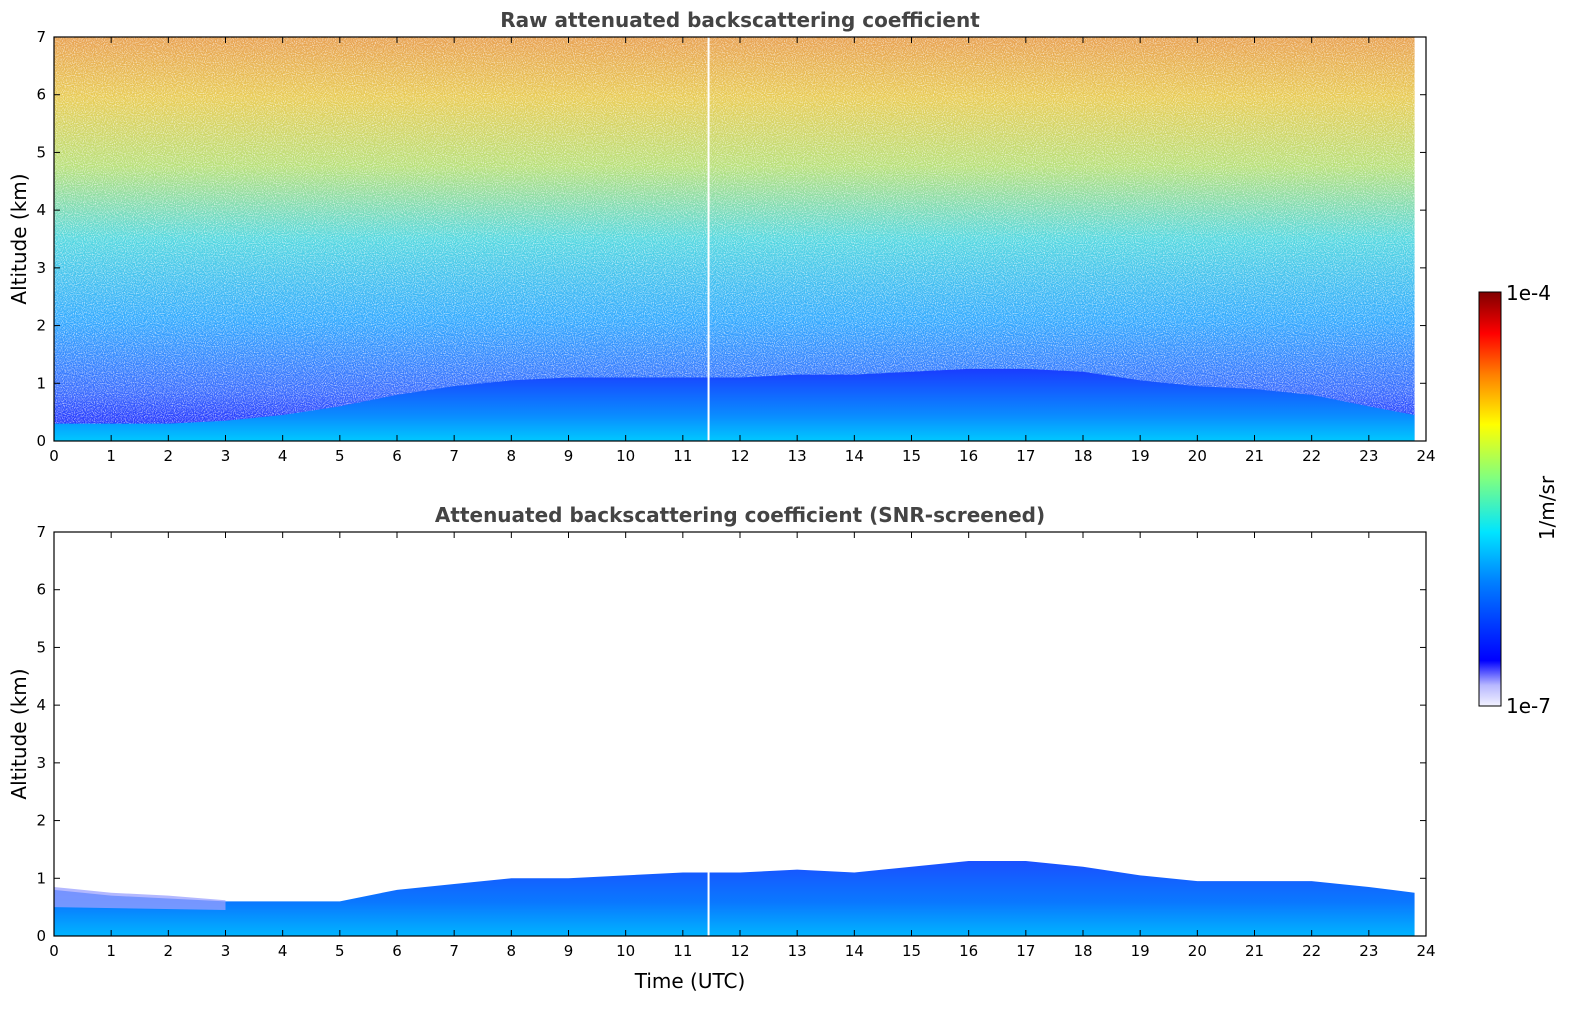 The height and width of the screenshot is (1020, 1595). What do you see at coordinates (690, 981) in the screenshot?
I see `x-axis-label: Time (UTC)` at bounding box center [690, 981].